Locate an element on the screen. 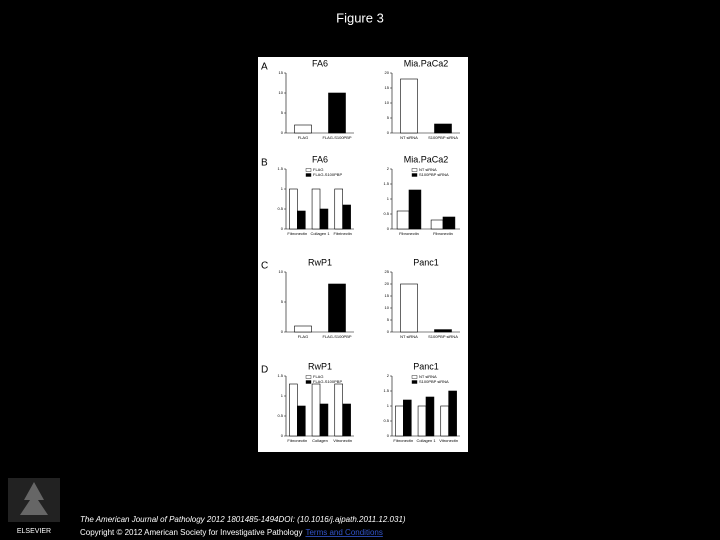  logo-text: ELSEVIER is located at coordinates (34, 531).